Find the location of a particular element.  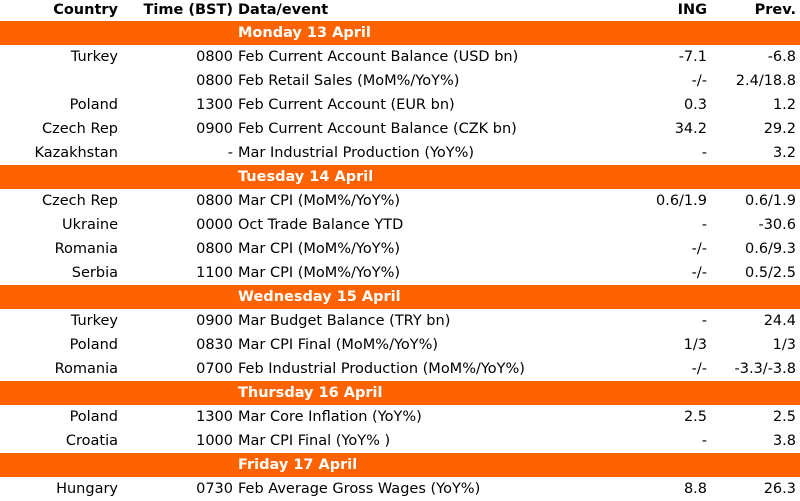

ing-forecast: 1/3 is located at coordinates (695, 345).